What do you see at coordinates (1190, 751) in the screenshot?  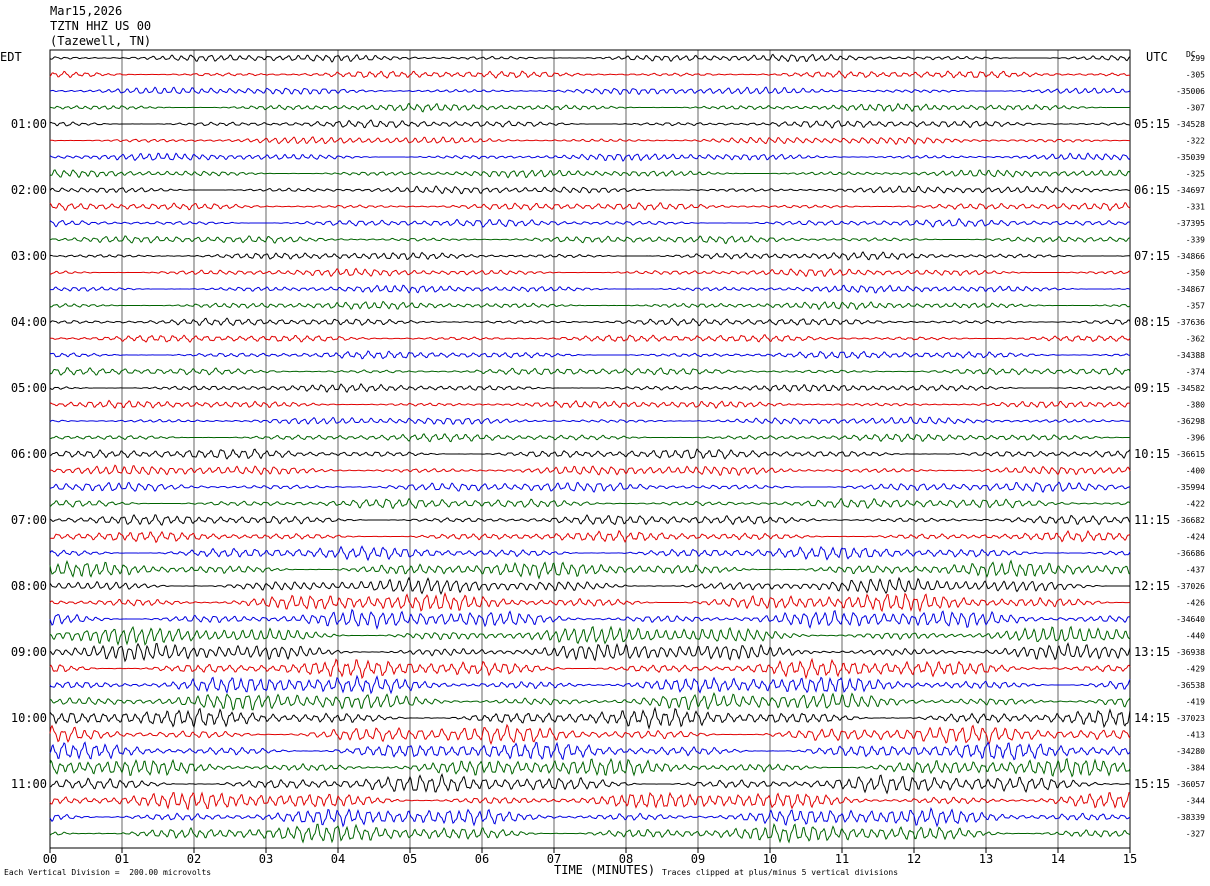 I see `dc-offset-label: -34280` at bounding box center [1190, 751].